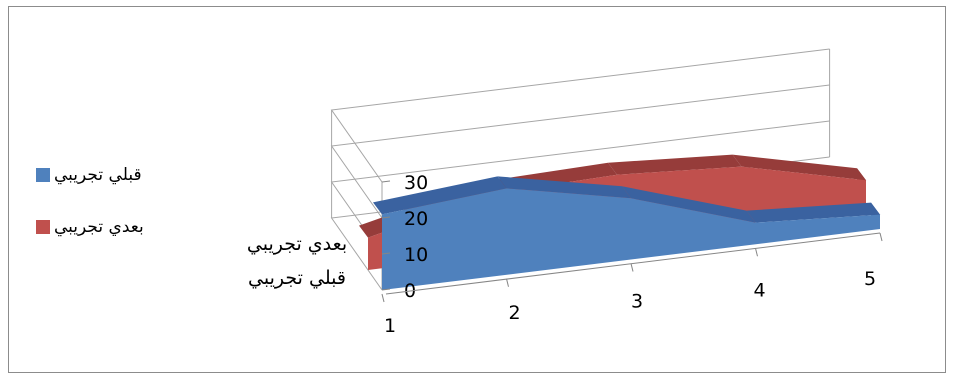  I want to click on x-tick-label: 5, so click(870, 279).